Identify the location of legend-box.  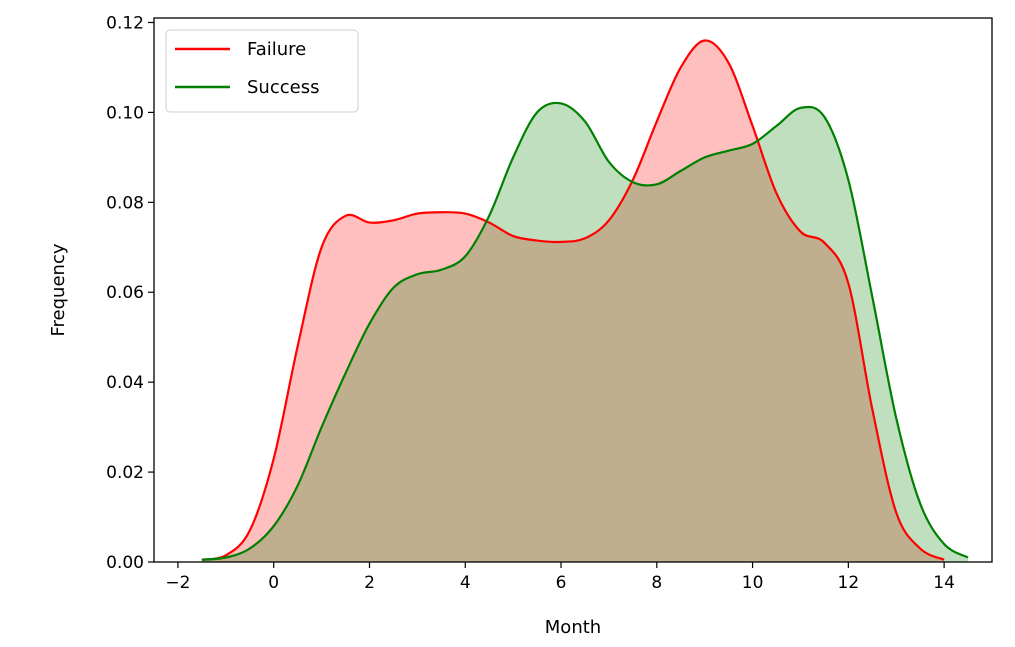
(262, 71).